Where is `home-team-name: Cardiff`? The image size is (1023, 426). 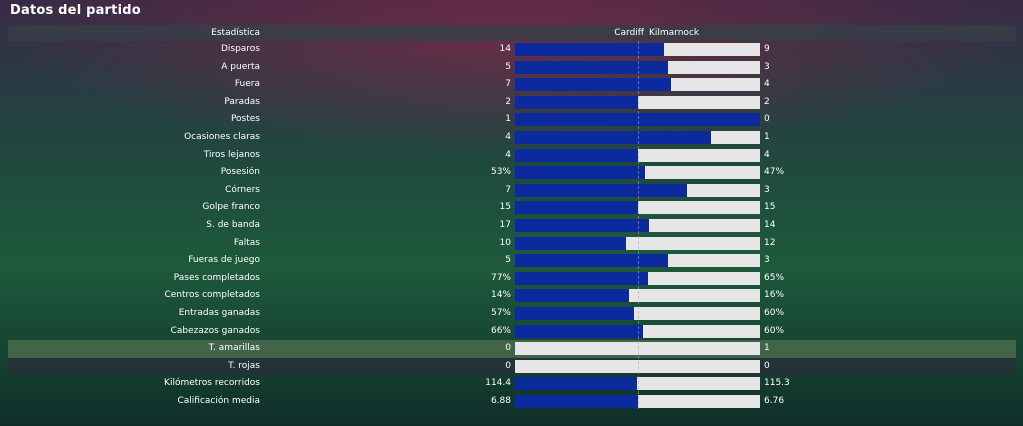 home-team-name: Cardiff is located at coordinates (629, 33).